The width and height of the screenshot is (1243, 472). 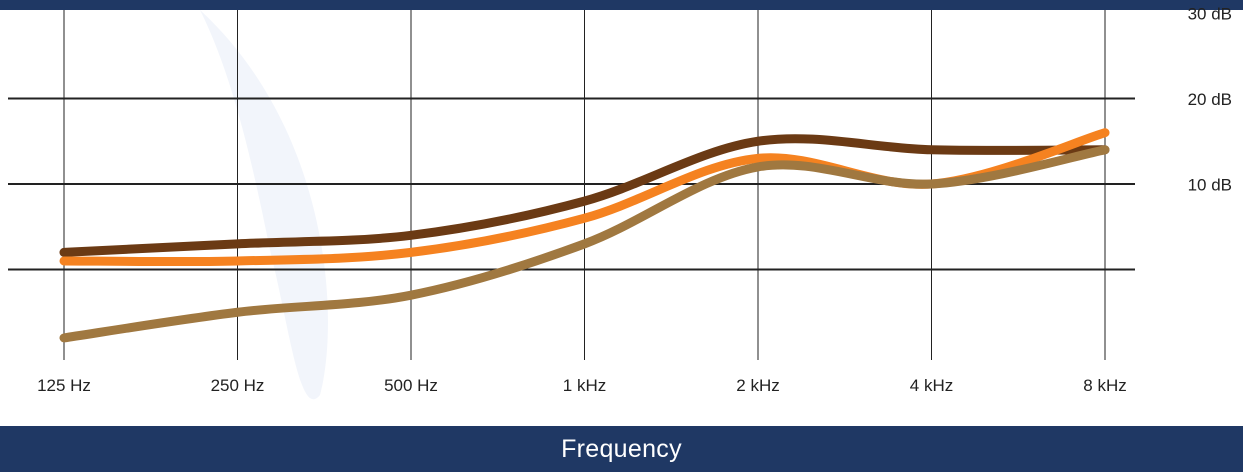 I want to click on x-axis-title: Frequency, so click(x=621, y=448).